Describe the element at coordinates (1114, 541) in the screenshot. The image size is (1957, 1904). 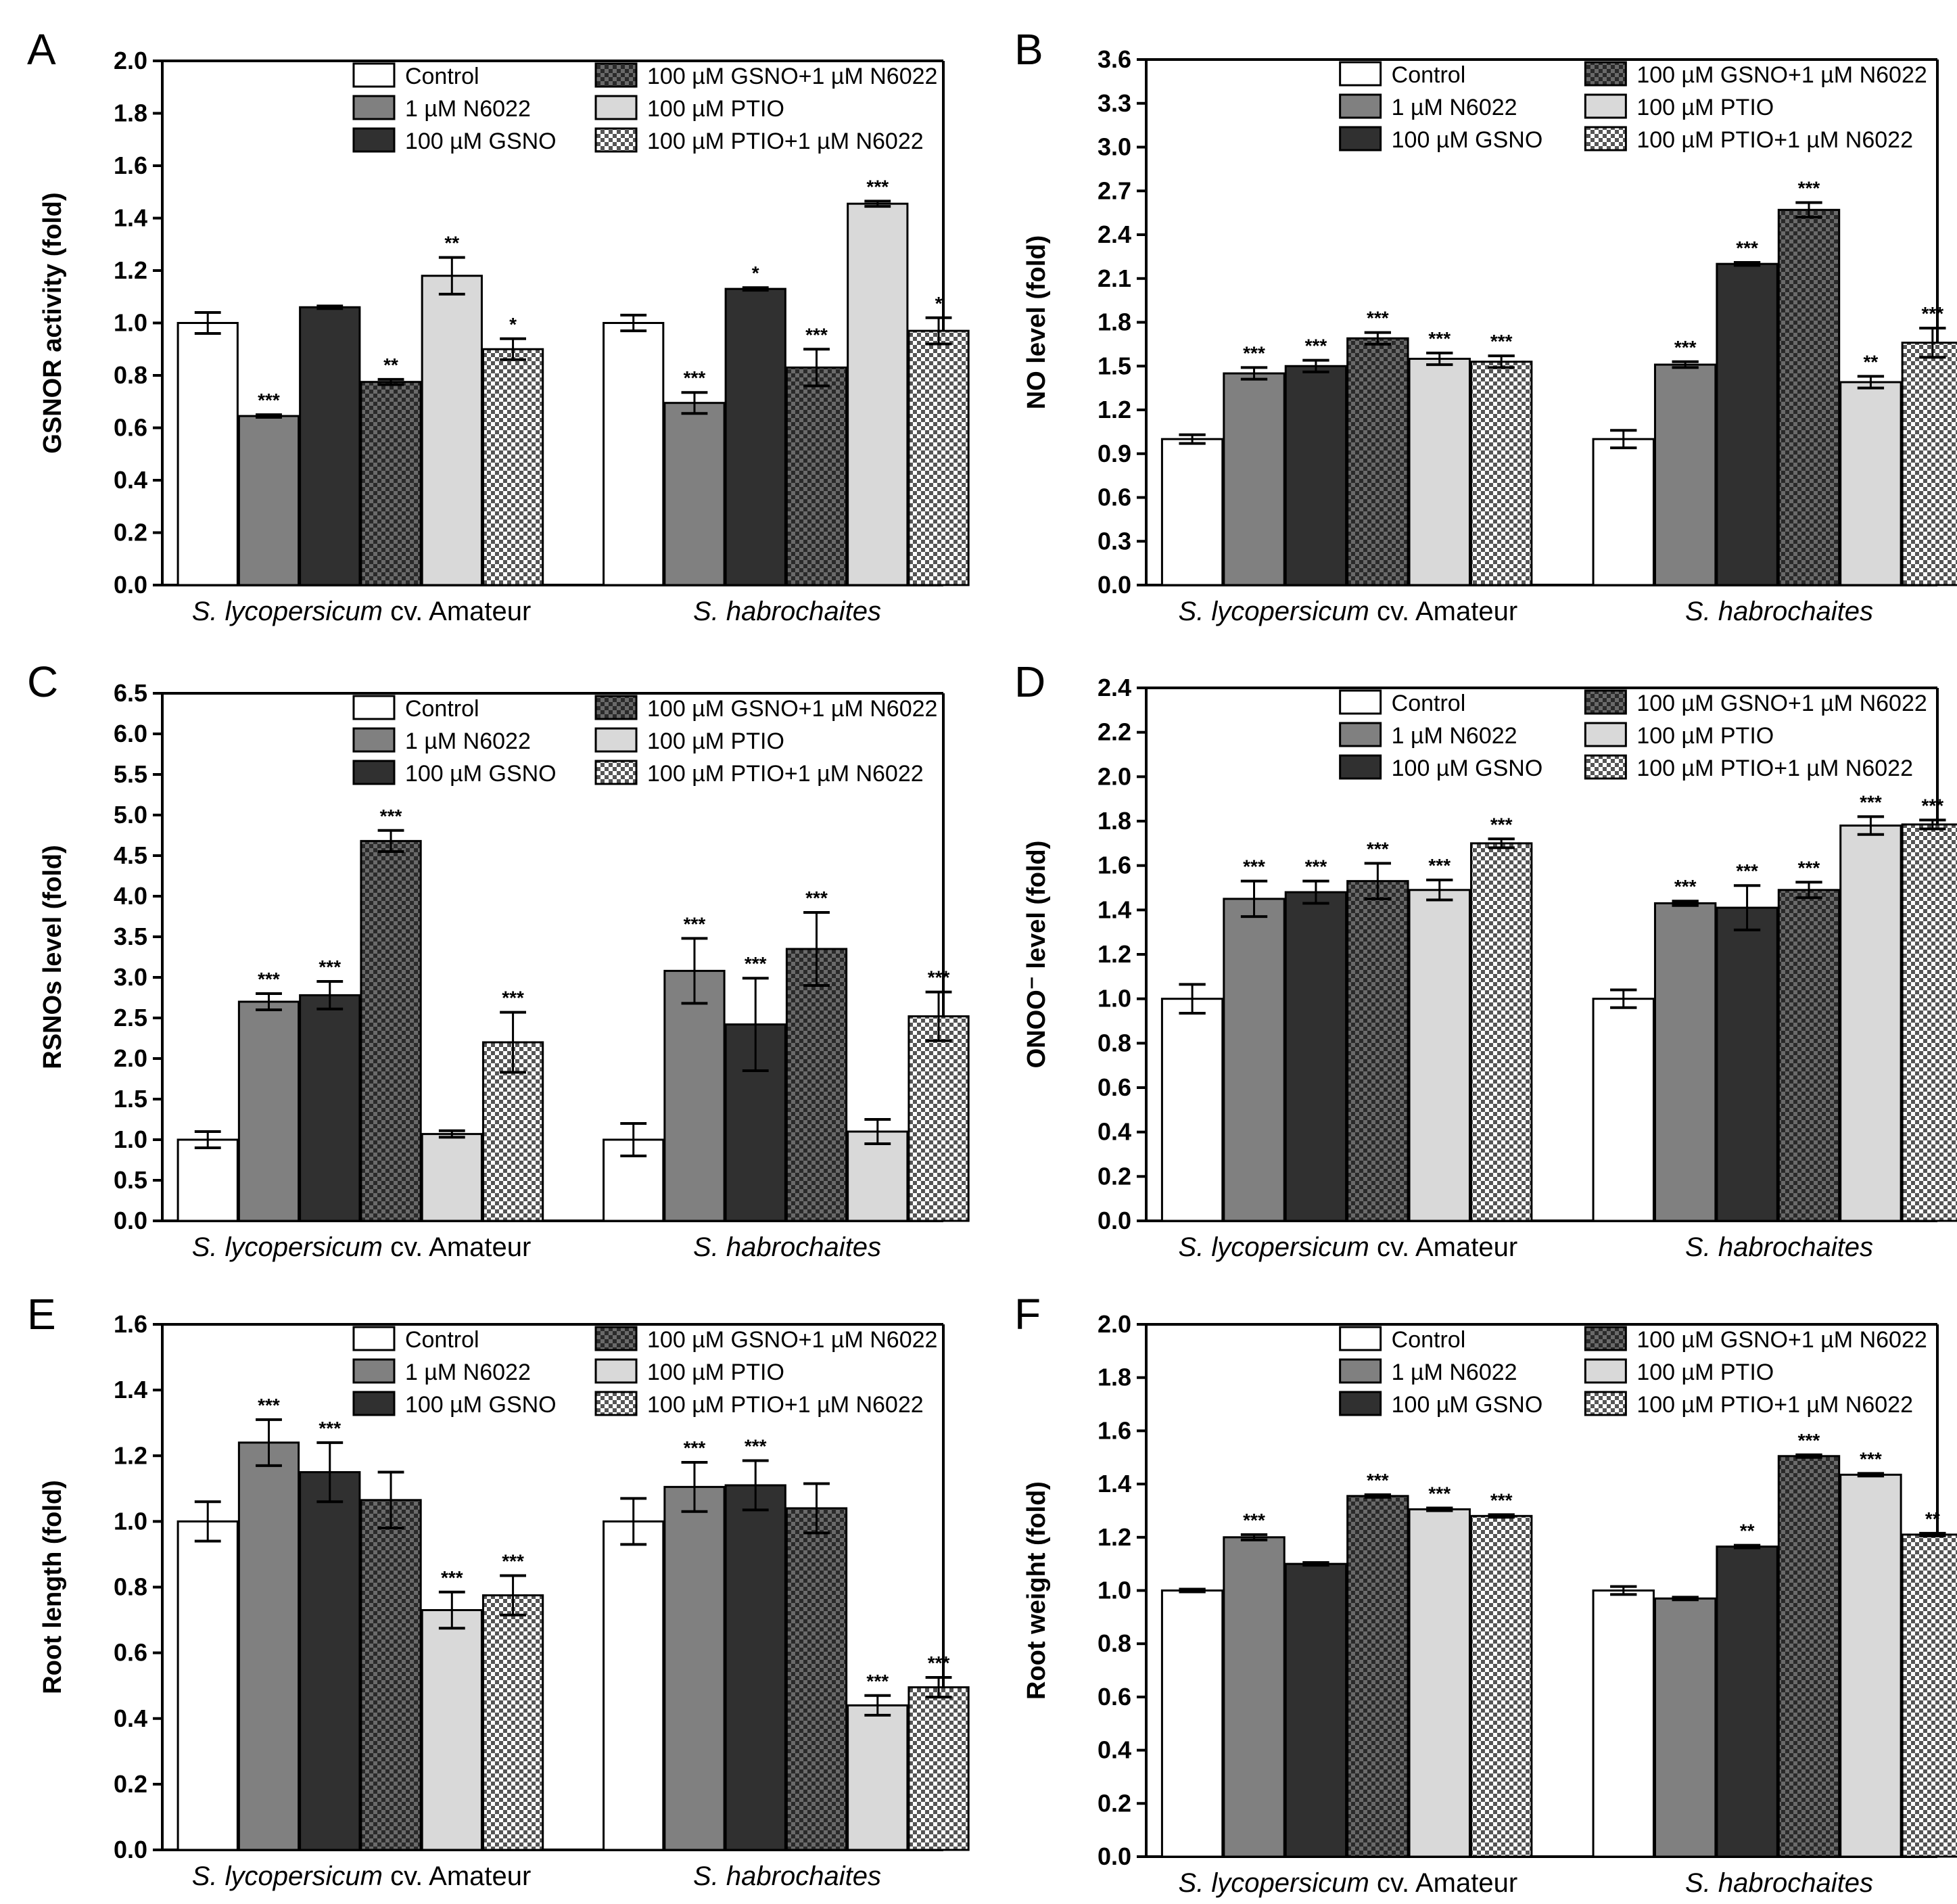
I see `y-tick-label: 0.3` at that location.